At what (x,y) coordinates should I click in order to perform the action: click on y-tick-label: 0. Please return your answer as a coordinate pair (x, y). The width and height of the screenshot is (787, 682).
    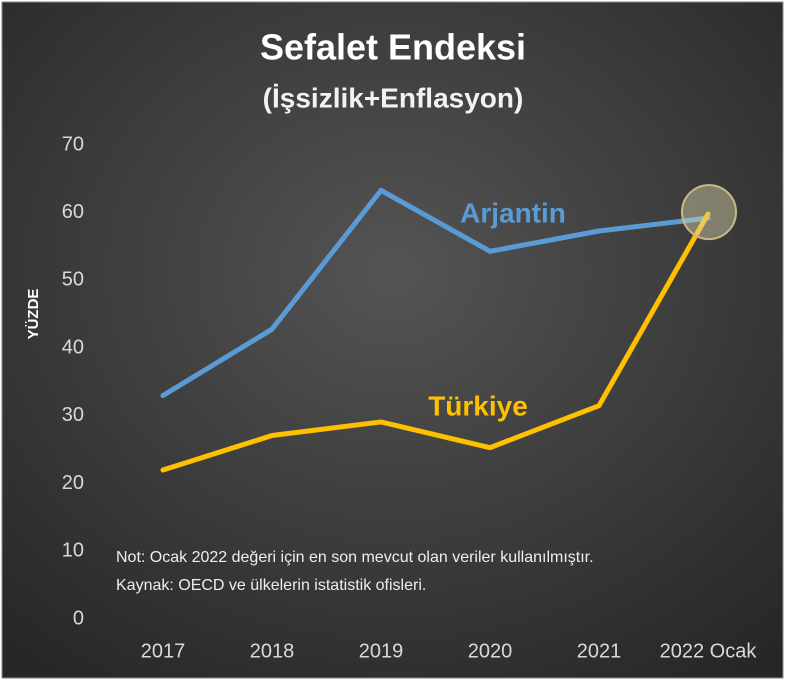
    Looking at the image, I should click on (78, 618).